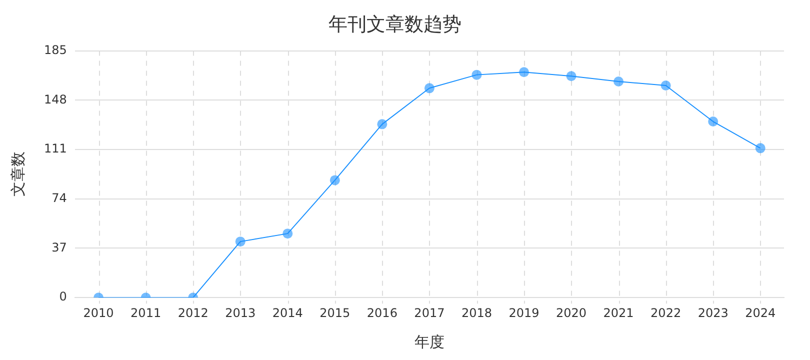  What do you see at coordinates (429, 313) in the screenshot?
I see `x-tick-label: 2017` at bounding box center [429, 313].